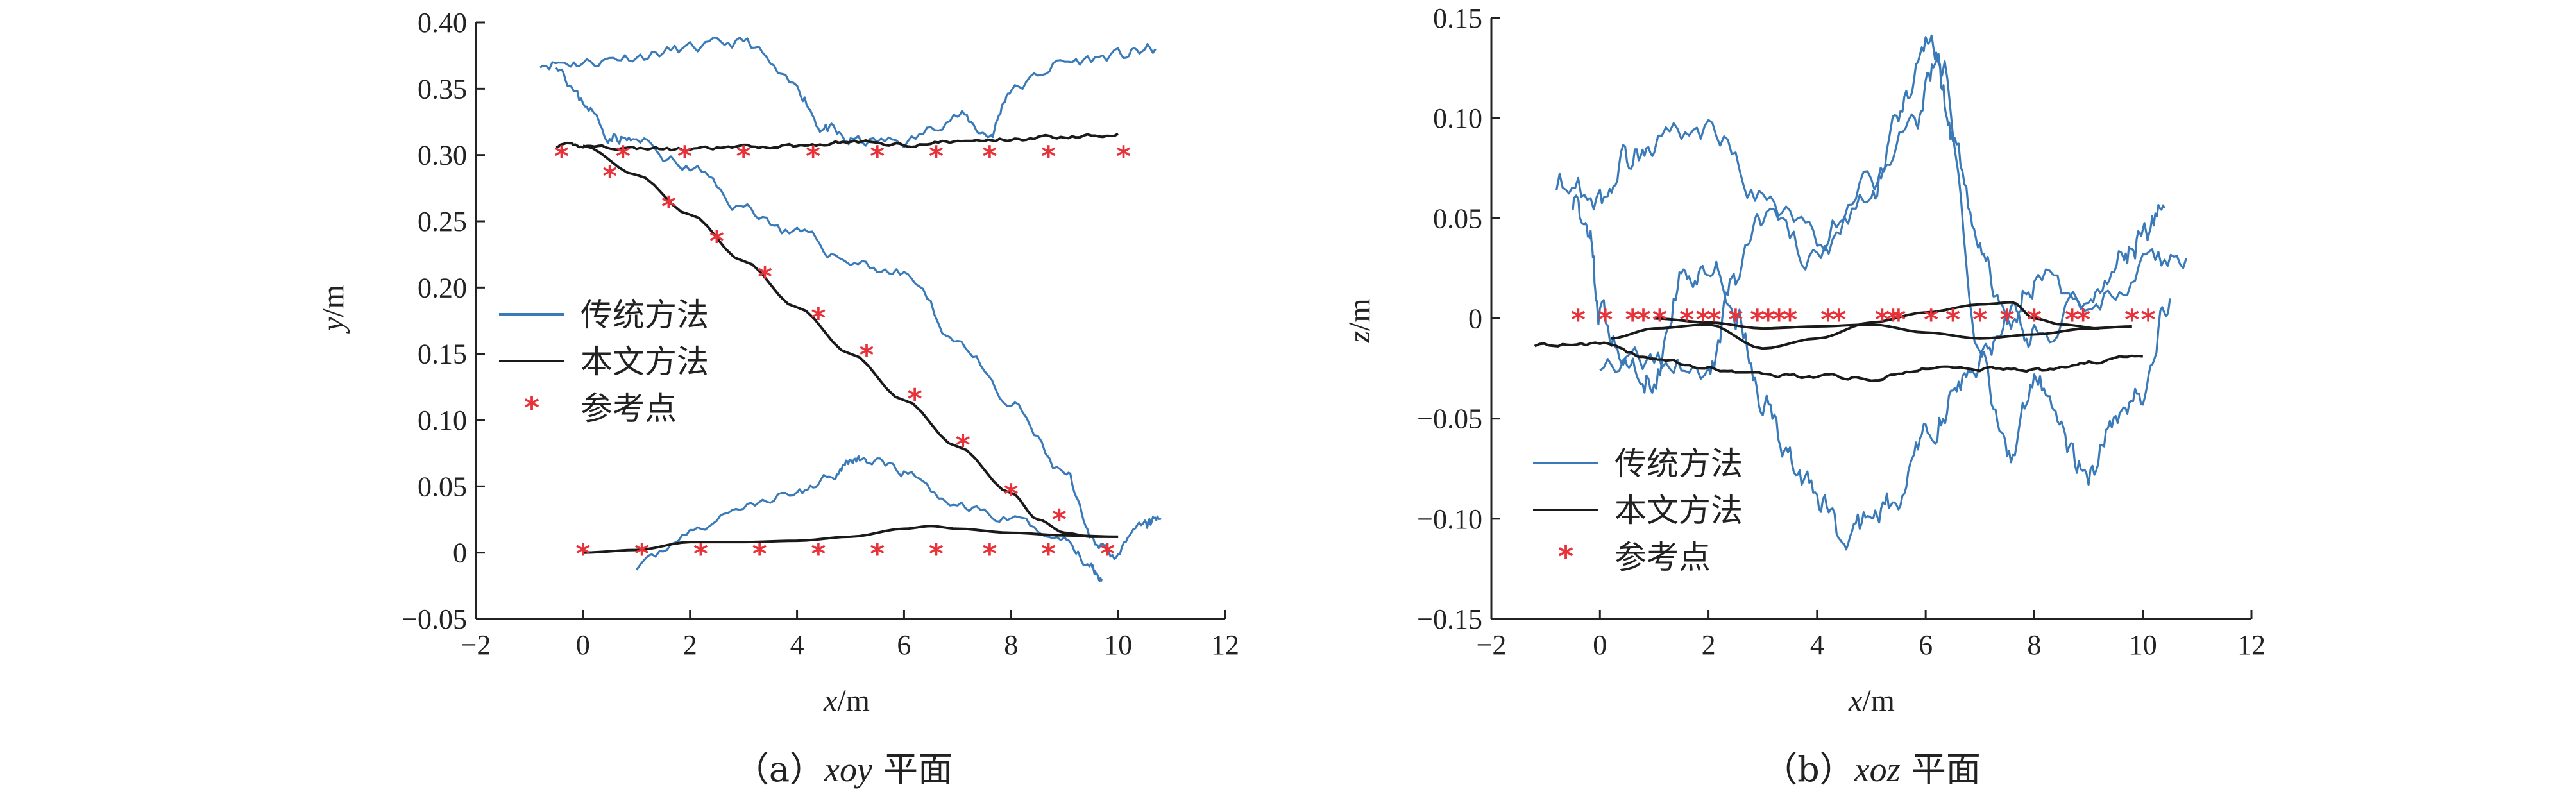 The width and height of the screenshot is (2576, 794). What do you see at coordinates (442, 23) in the screenshot?
I see `y-tick-label: 0.40` at bounding box center [442, 23].